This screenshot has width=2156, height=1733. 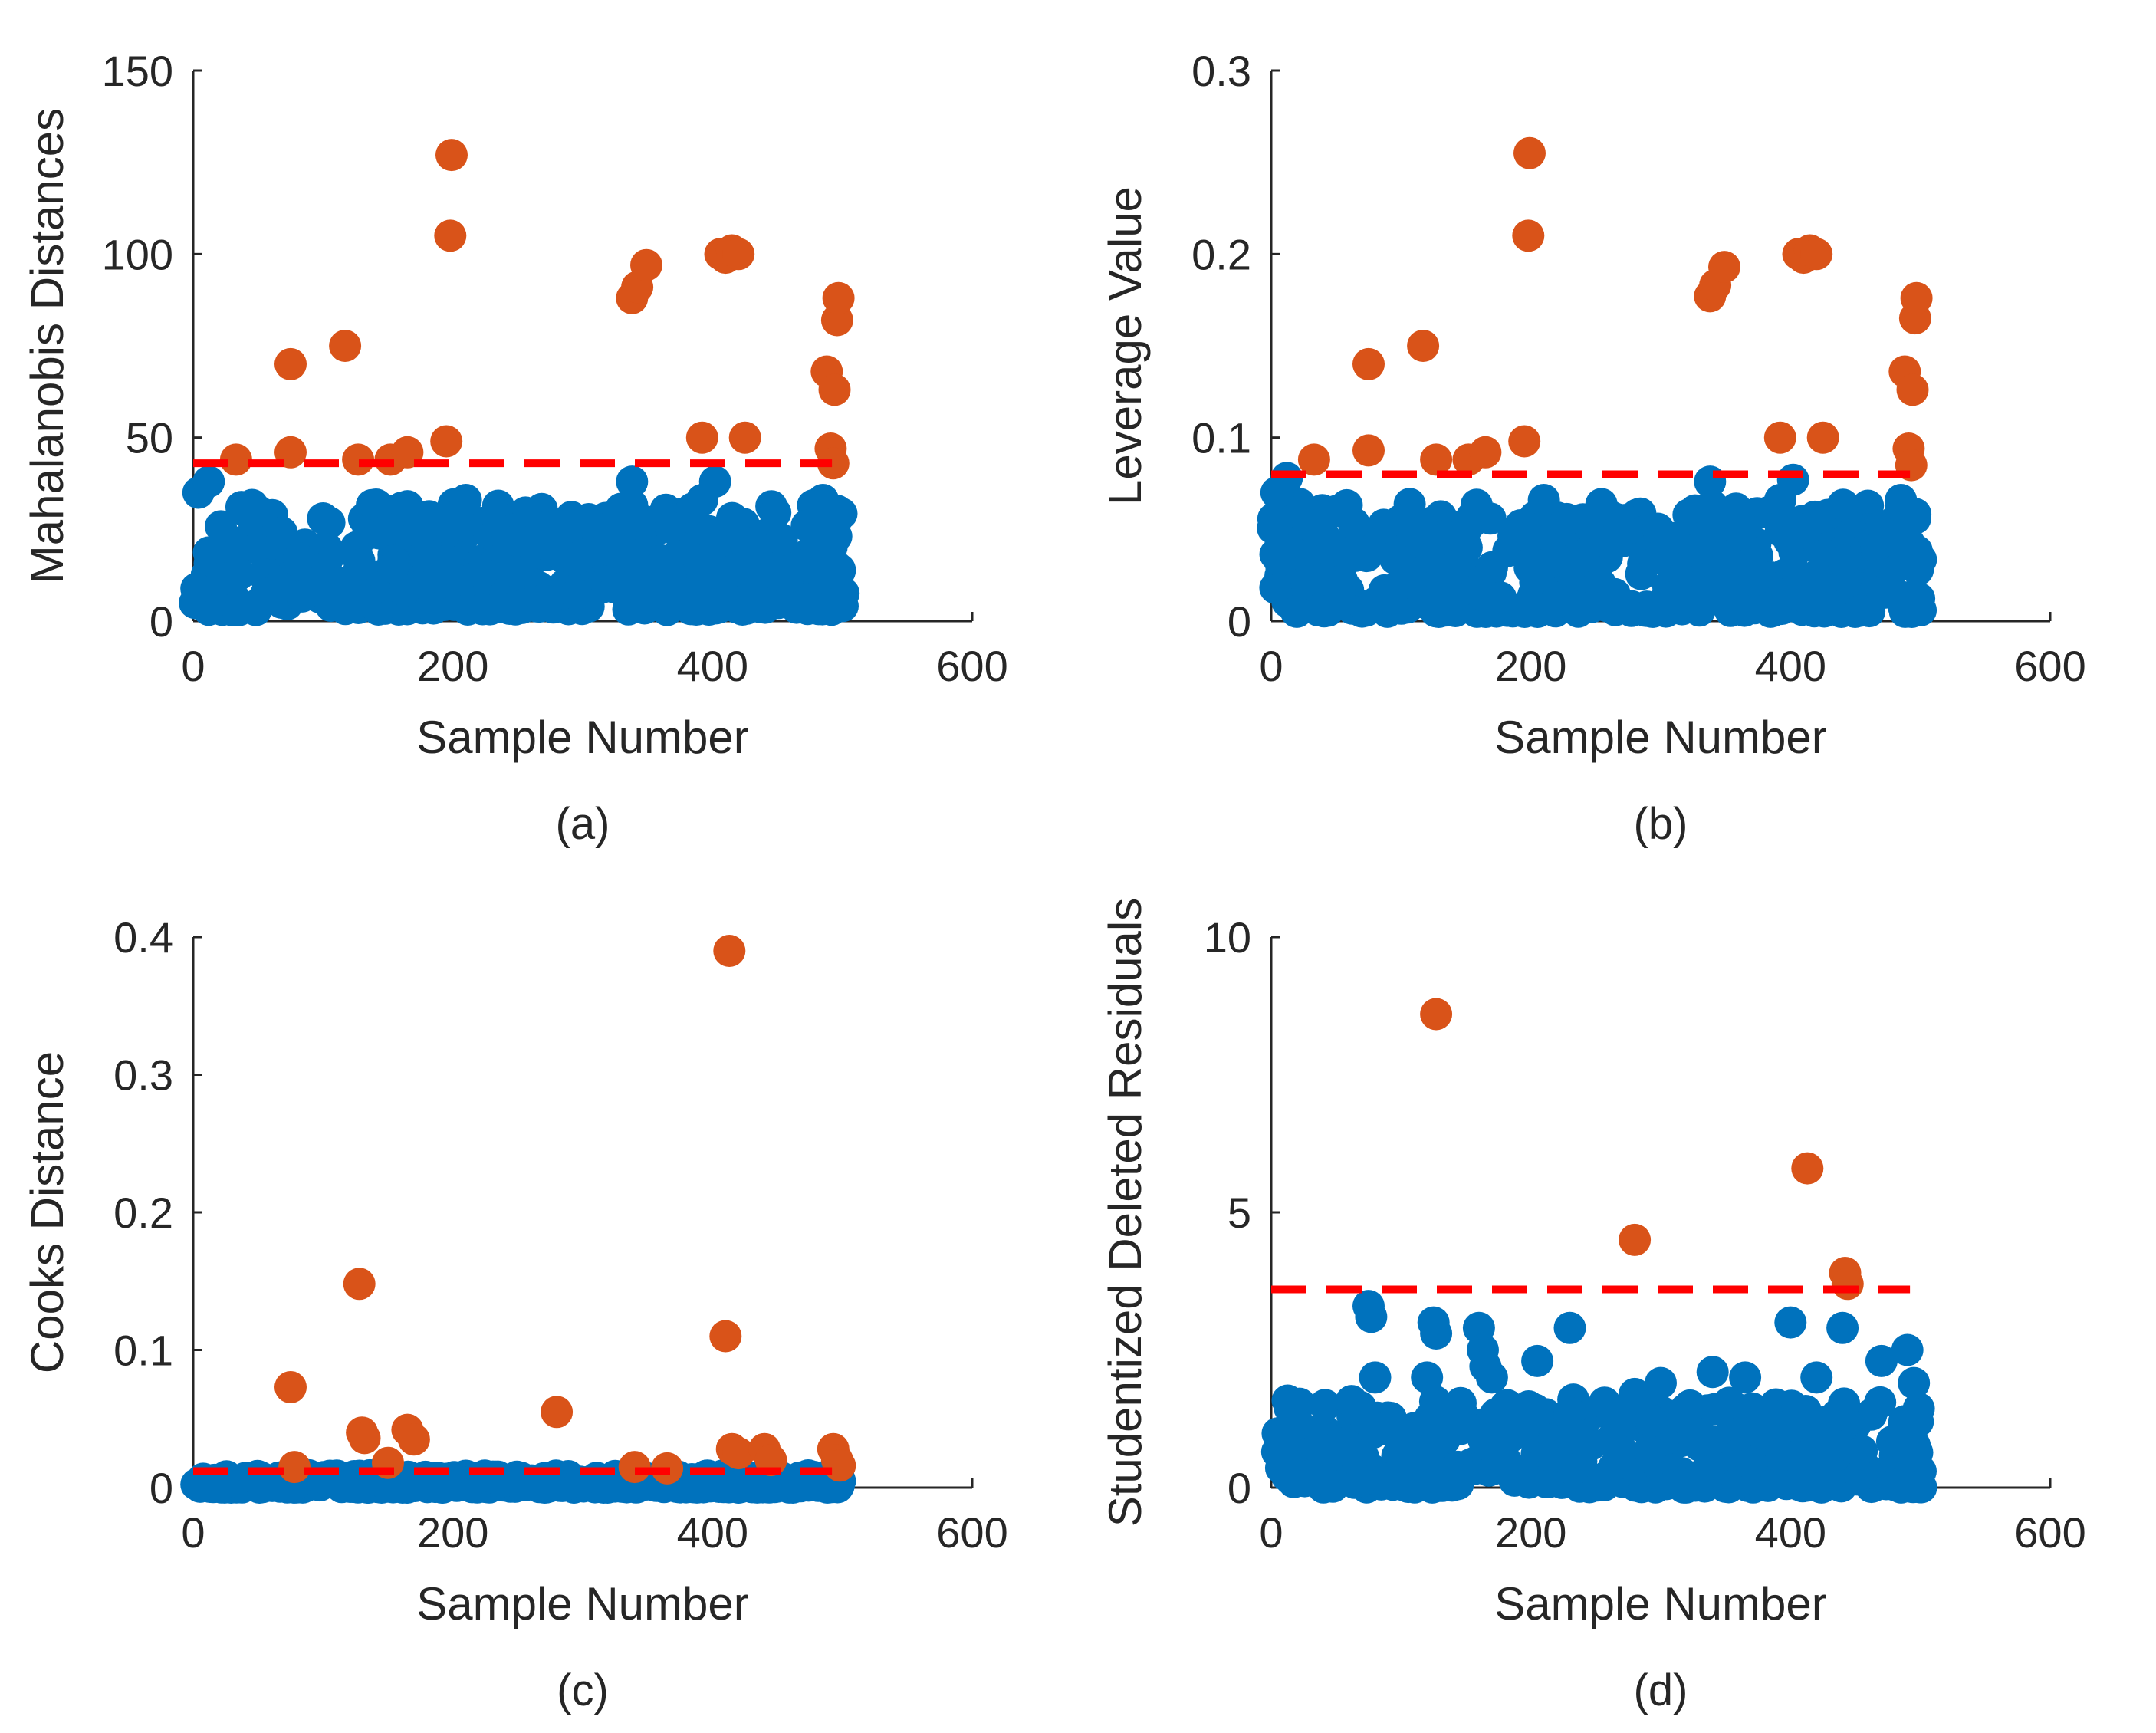 I want to click on x-tick-label: 400, so click(x=712, y=1532).